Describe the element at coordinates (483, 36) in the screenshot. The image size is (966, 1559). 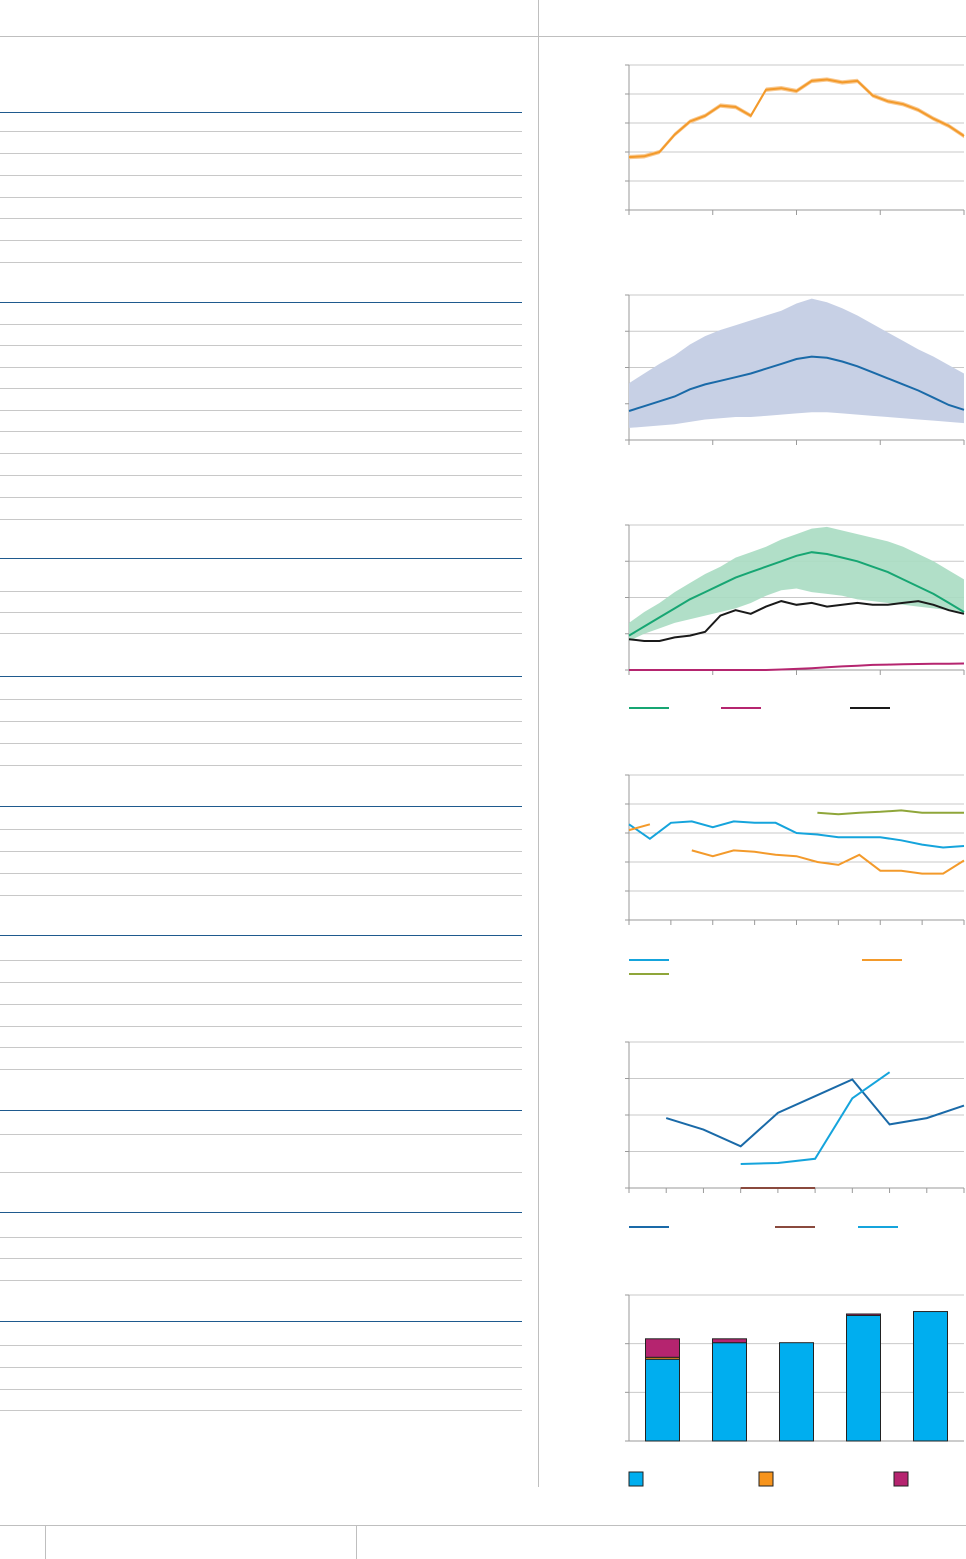
I see `top-rule` at that location.